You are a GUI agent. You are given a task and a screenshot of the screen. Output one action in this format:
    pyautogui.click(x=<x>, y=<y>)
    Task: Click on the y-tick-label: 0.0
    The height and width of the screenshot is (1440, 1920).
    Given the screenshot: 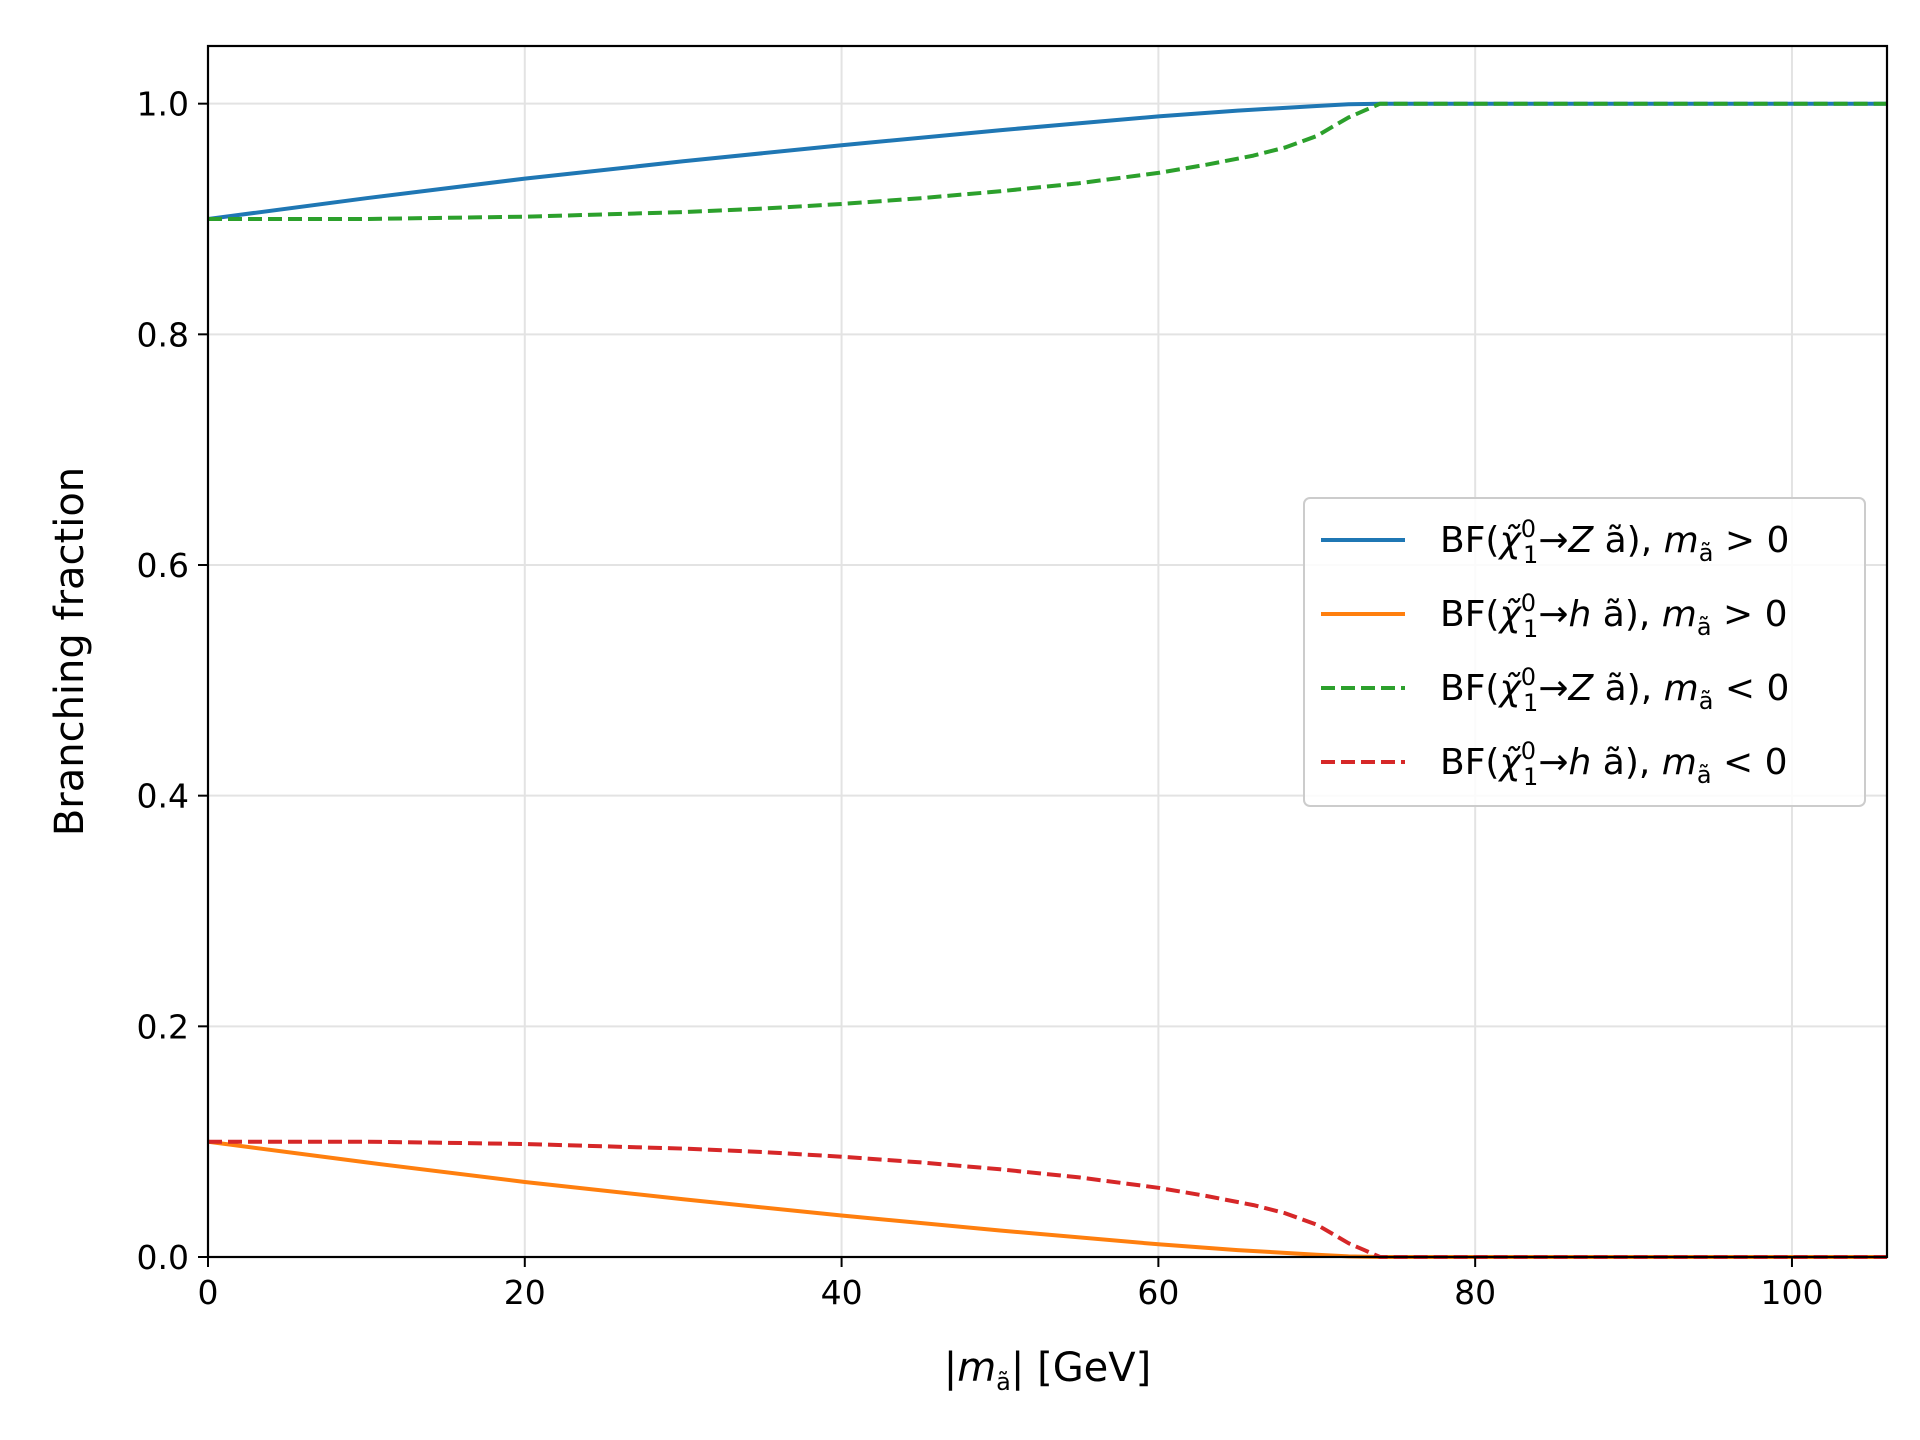 What is the action you would take?
    pyautogui.click(x=163, y=1257)
    